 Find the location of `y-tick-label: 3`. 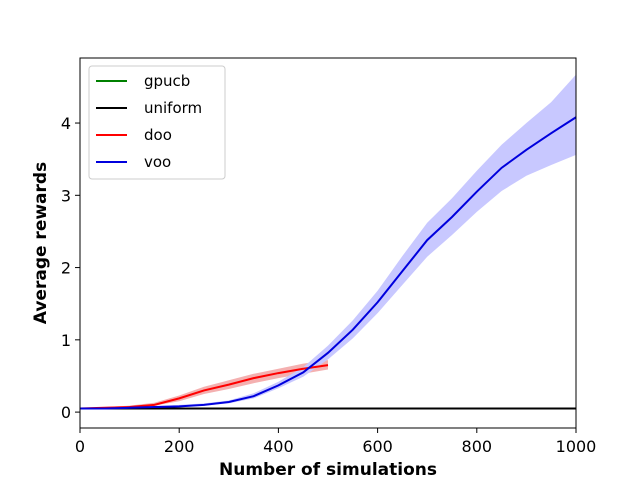

y-tick-label: 3 is located at coordinates (66, 195).